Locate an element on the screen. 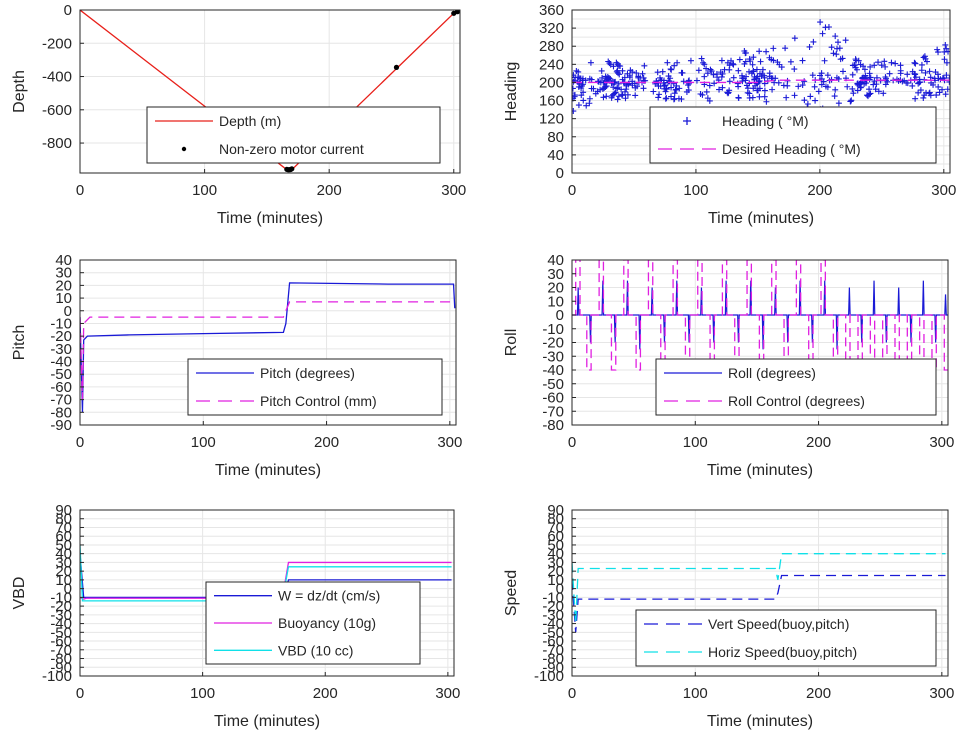 This screenshot has height=736, width=957. legend: Depth (m) Non-zero motor current is located at coordinates (293, 135).